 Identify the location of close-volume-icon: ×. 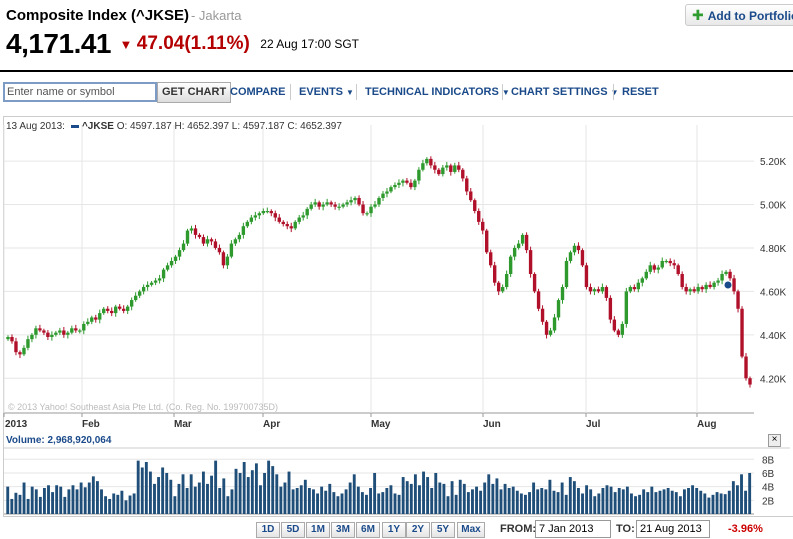
(774, 440).